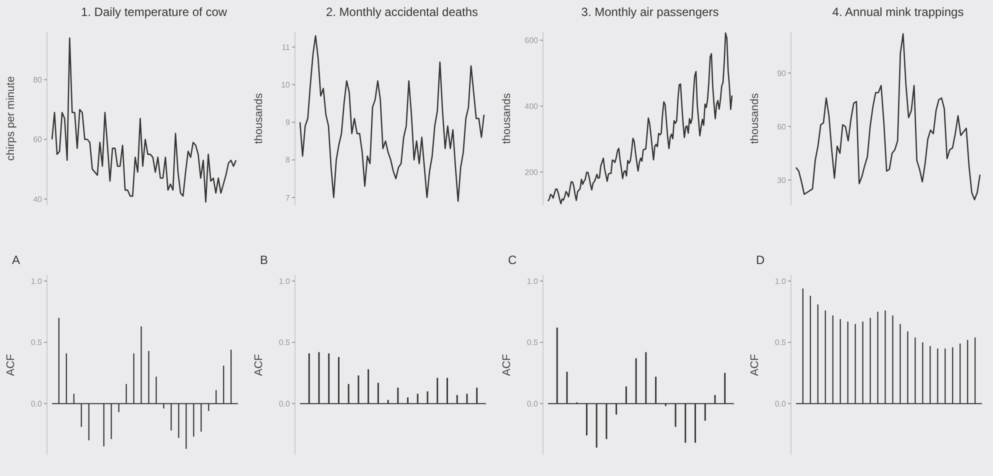  What do you see at coordinates (760, 260) in the screenshot?
I see `chart-title: D` at bounding box center [760, 260].